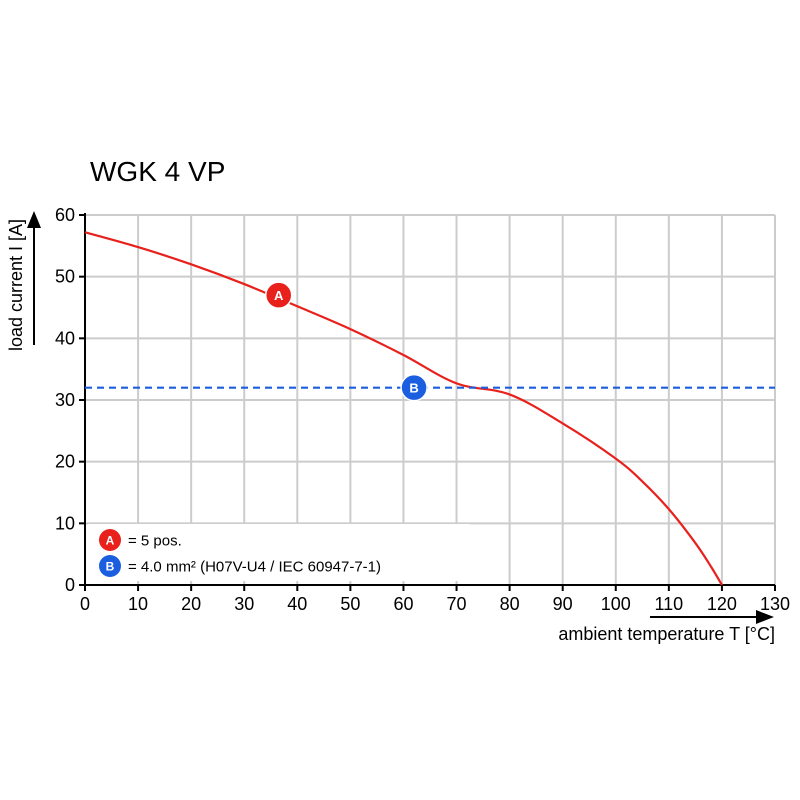 The height and width of the screenshot is (800, 800). What do you see at coordinates (34, 219) in the screenshot?
I see `y-axis-arrow-head` at bounding box center [34, 219].